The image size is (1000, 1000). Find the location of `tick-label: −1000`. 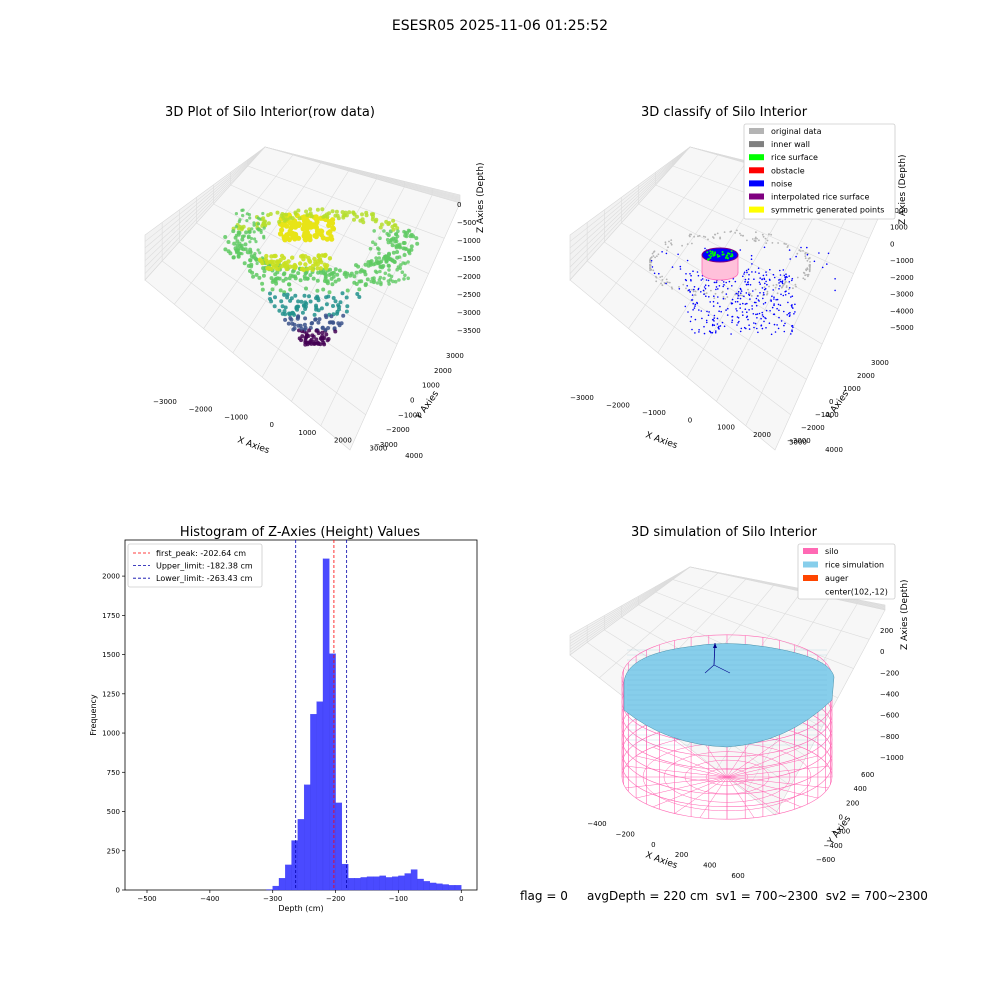

tick-label: −1000 is located at coordinates (892, 758).